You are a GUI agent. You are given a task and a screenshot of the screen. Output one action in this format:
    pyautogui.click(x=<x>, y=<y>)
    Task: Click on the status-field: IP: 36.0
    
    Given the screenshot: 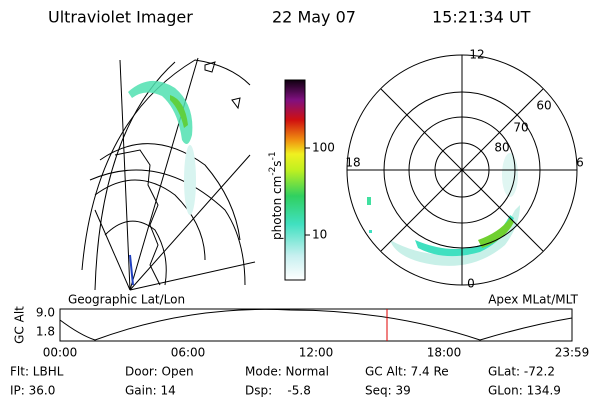 What is the action you would take?
    pyautogui.click(x=32, y=391)
    